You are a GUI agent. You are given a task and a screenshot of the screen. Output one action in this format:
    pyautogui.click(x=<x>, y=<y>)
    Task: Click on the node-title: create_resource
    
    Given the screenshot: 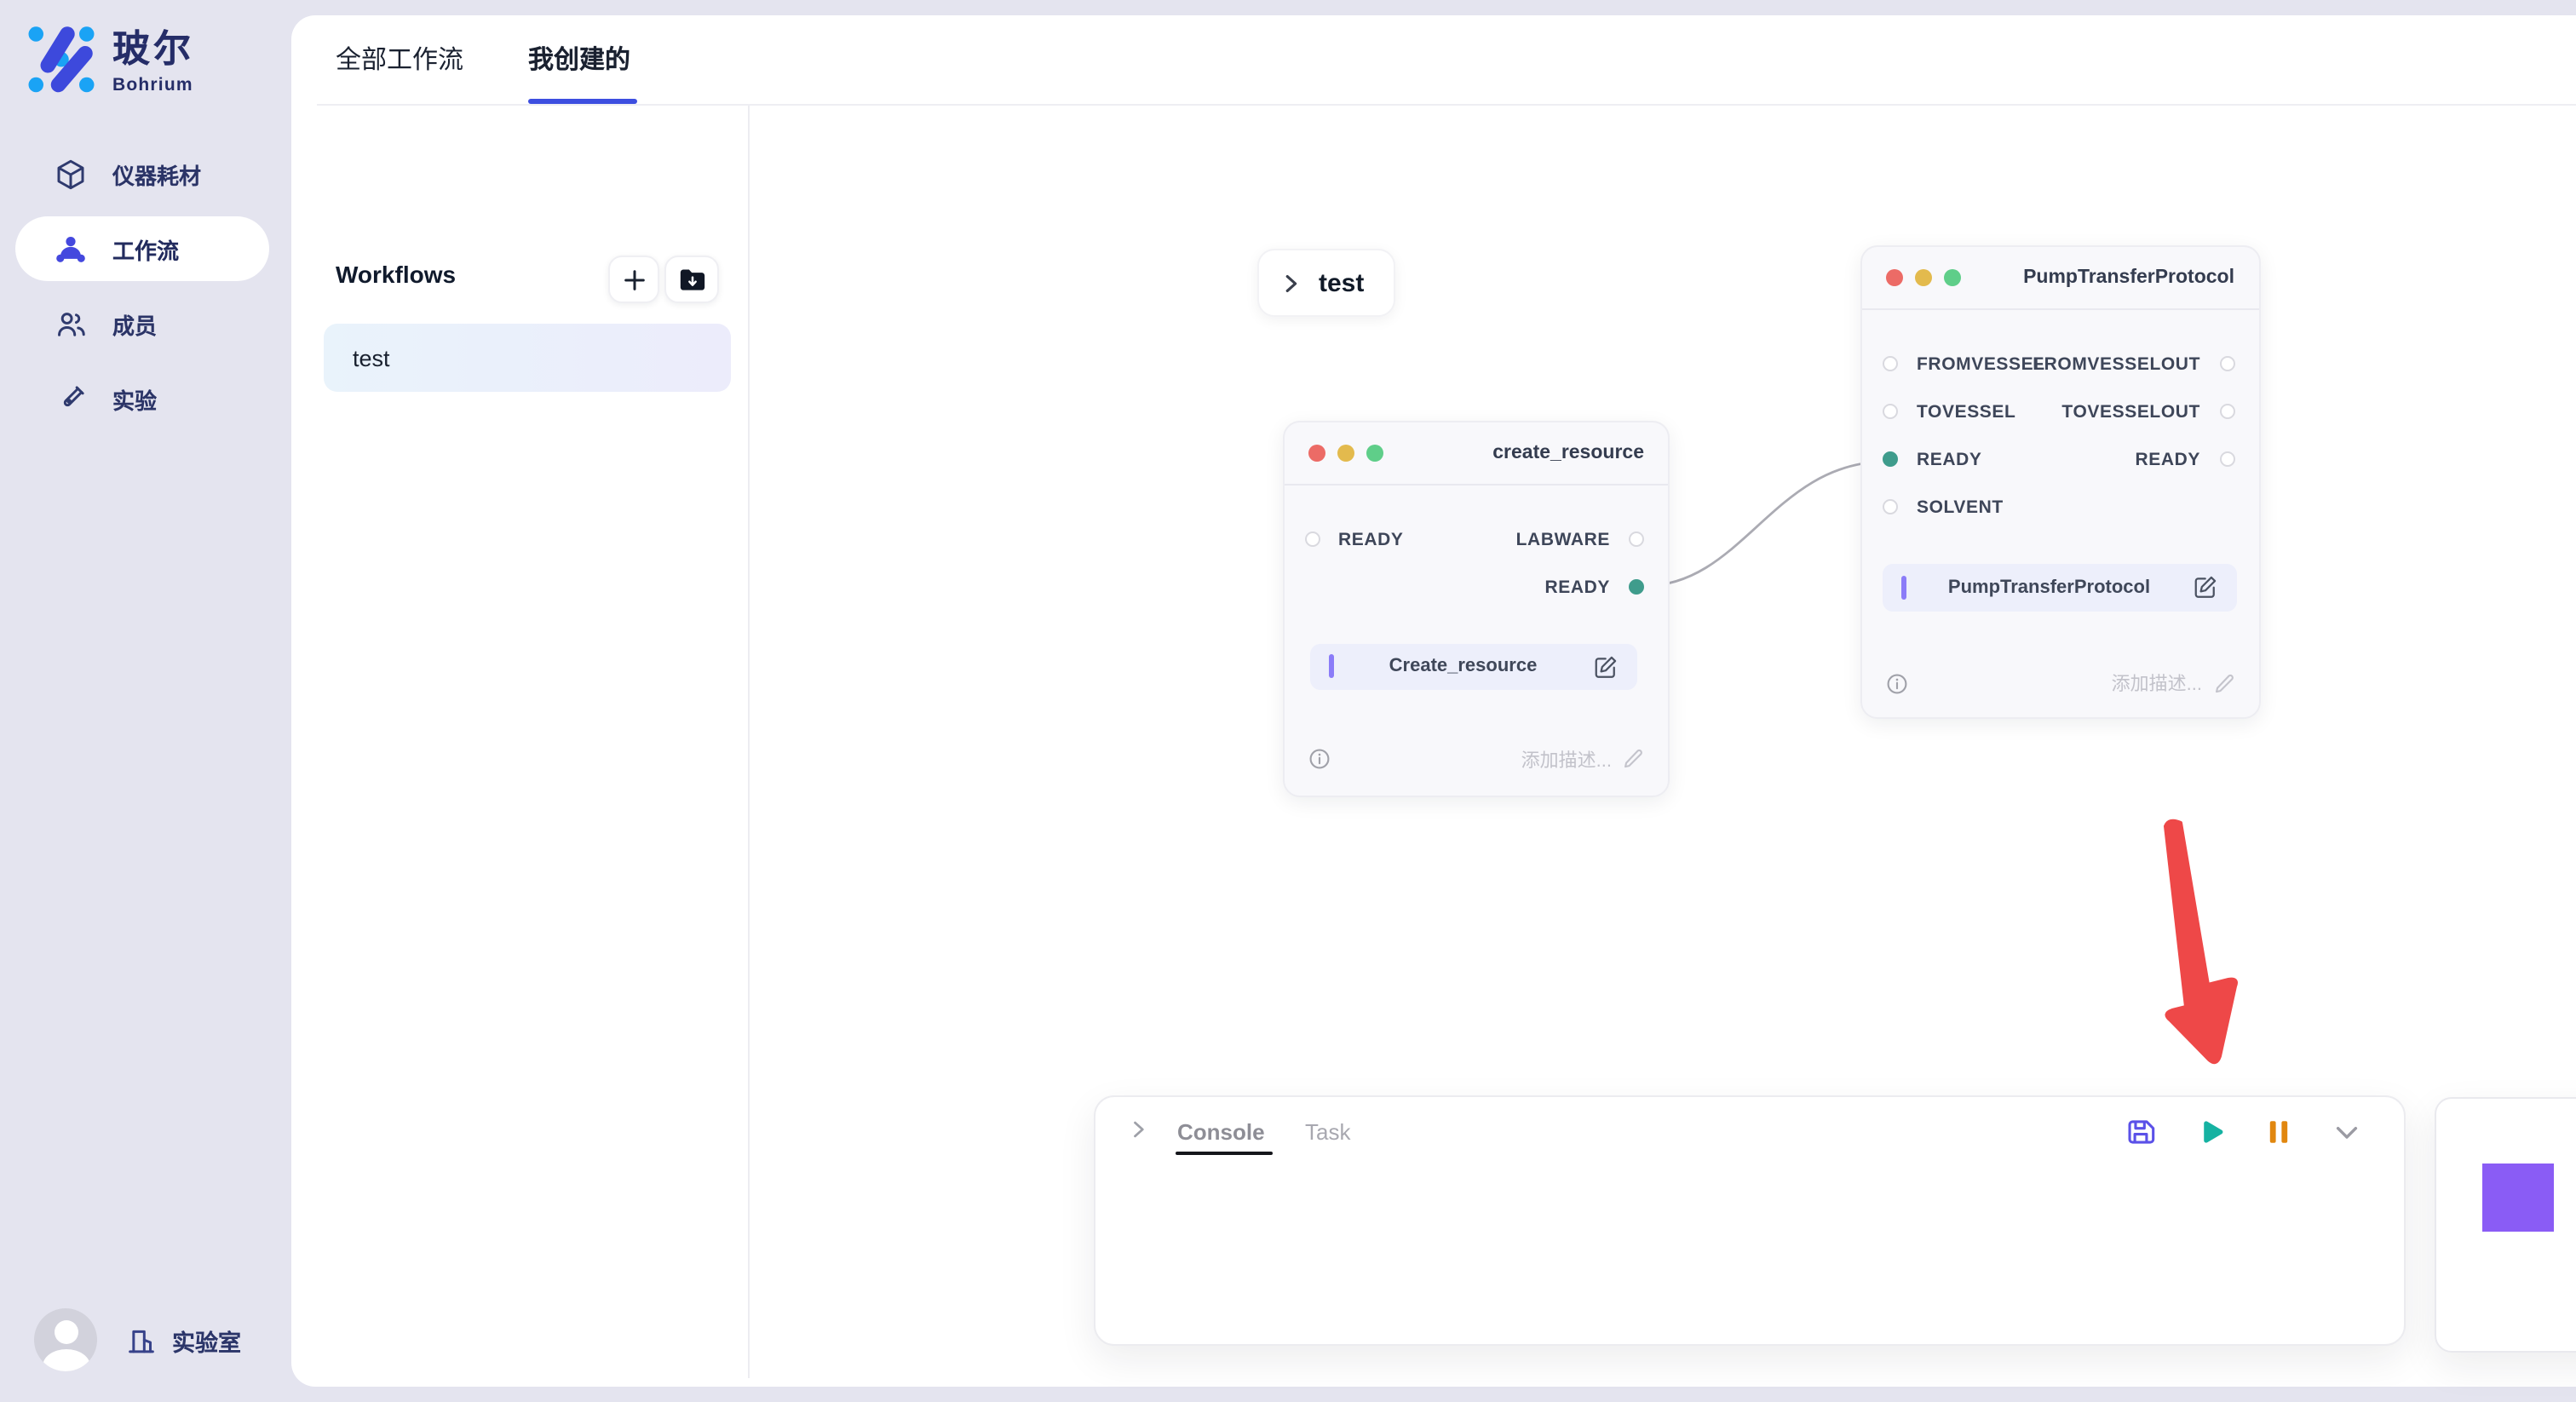 What is the action you would take?
    pyautogui.click(x=1568, y=452)
    